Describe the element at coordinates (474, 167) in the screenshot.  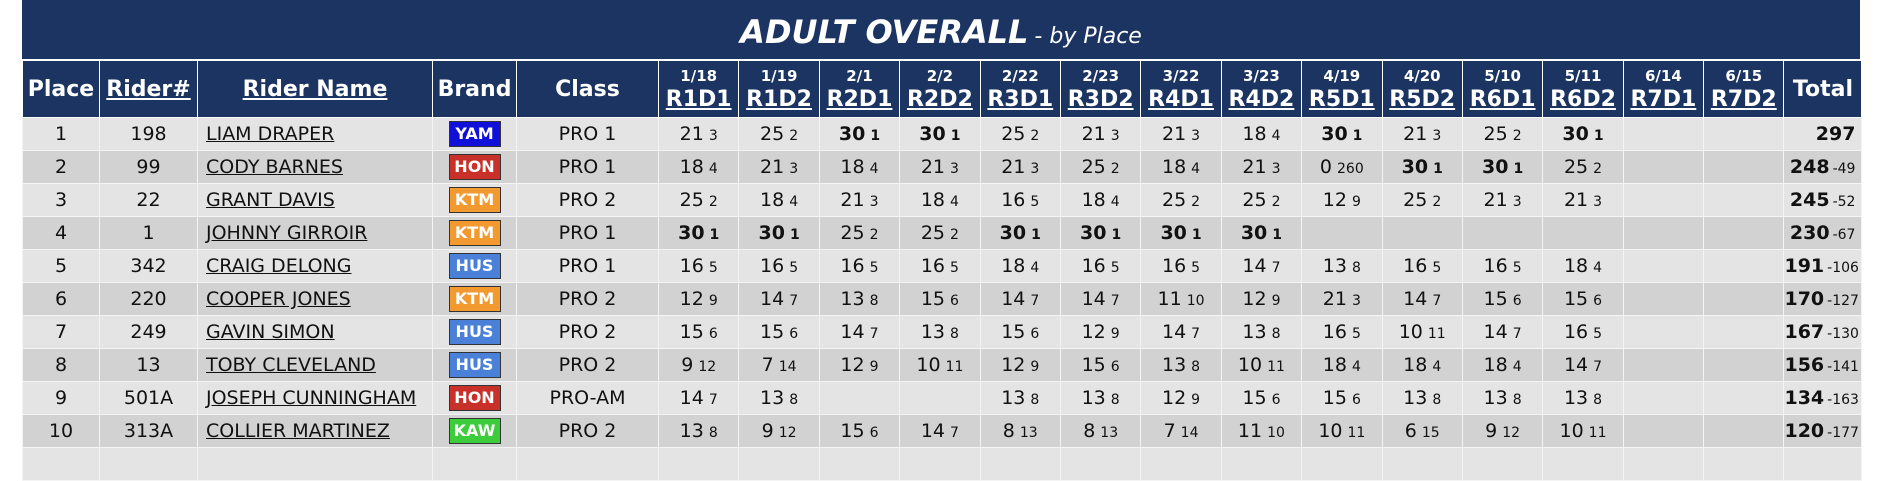
I see `brand-badge: HON` at that location.